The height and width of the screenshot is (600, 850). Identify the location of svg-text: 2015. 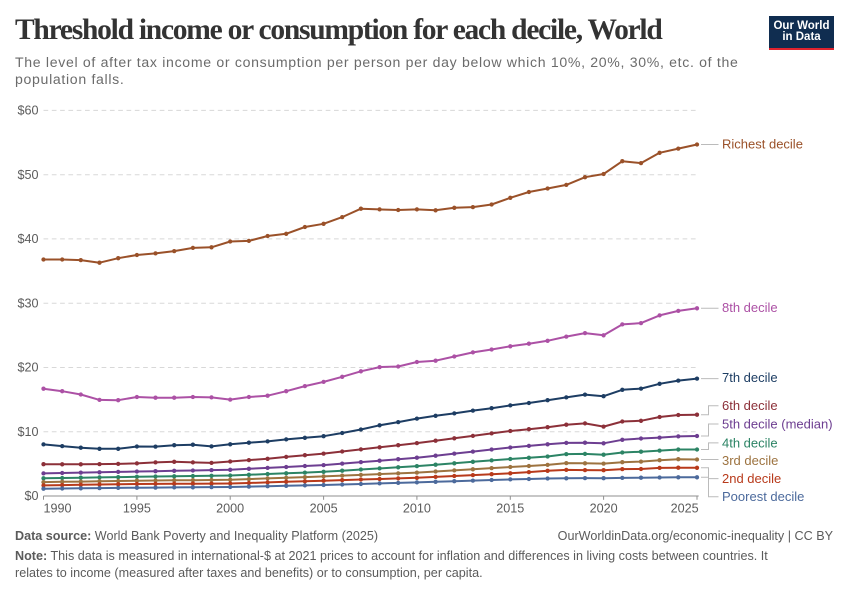
(510, 509).